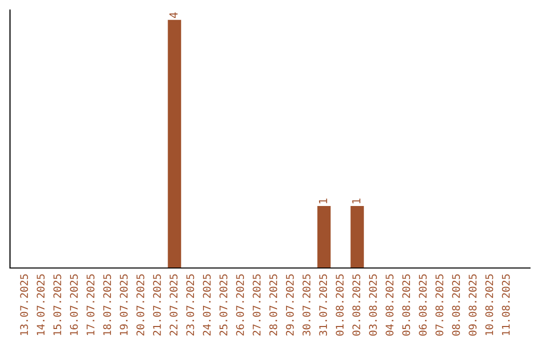 The height and width of the screenshot is (340, 540). Describe the element at coordinates (223, 305) in the screenshot. I see `x-tick-label: 25.07.2025` at that location.